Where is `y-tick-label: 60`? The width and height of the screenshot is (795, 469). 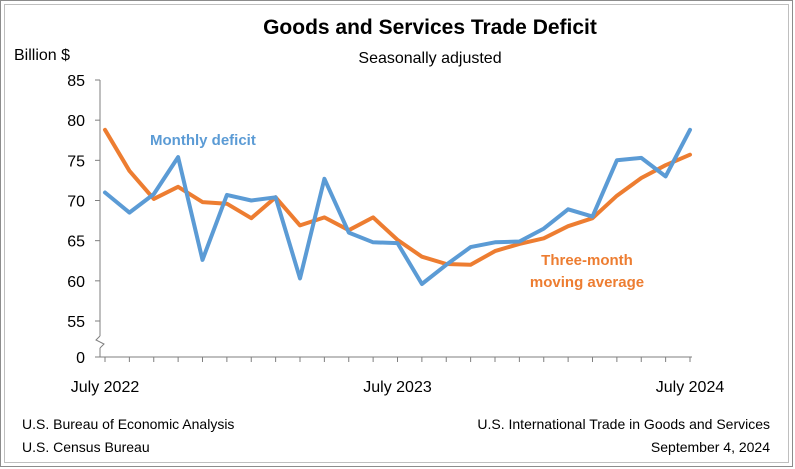
y-tick-label: 60 is located at coordinates (76, 282).